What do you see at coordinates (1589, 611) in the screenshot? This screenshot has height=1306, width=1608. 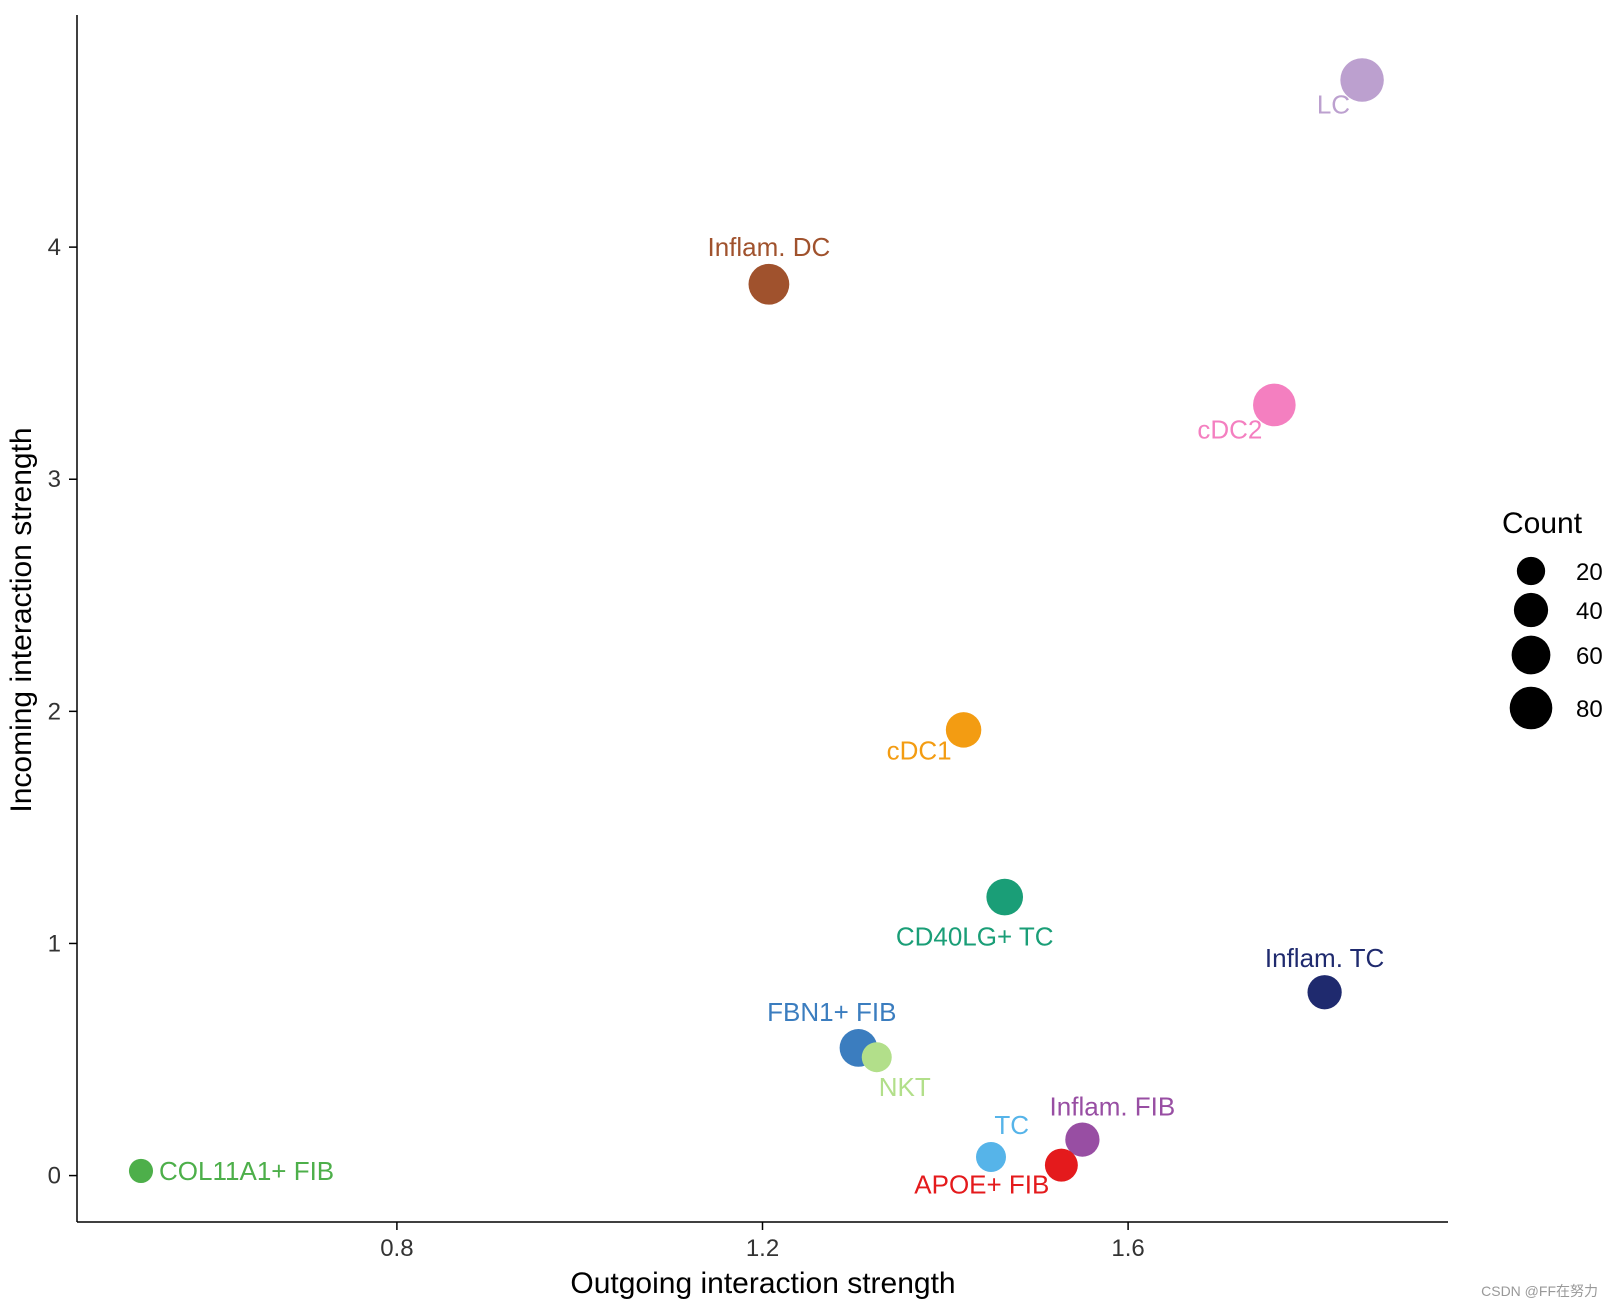 I see `legend-size-label: 40` at bounding box center [1589, 611].